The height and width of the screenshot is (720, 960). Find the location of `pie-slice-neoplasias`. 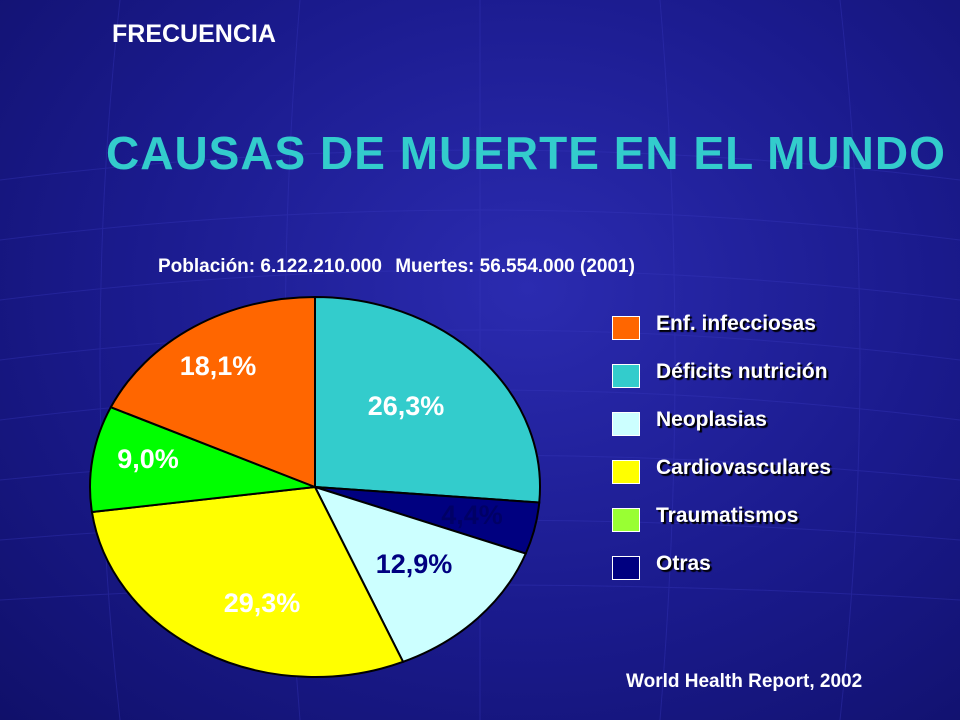

pie-slice-neoplasias is located at coordinates (420, 574).